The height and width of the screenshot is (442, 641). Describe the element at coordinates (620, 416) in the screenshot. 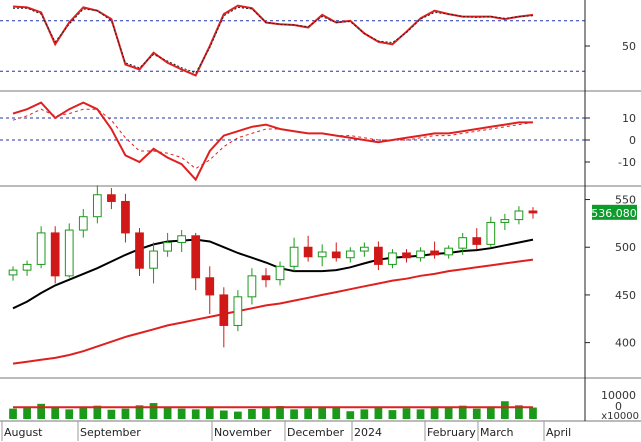

I see `volume-unit-label: x10000` at that location.